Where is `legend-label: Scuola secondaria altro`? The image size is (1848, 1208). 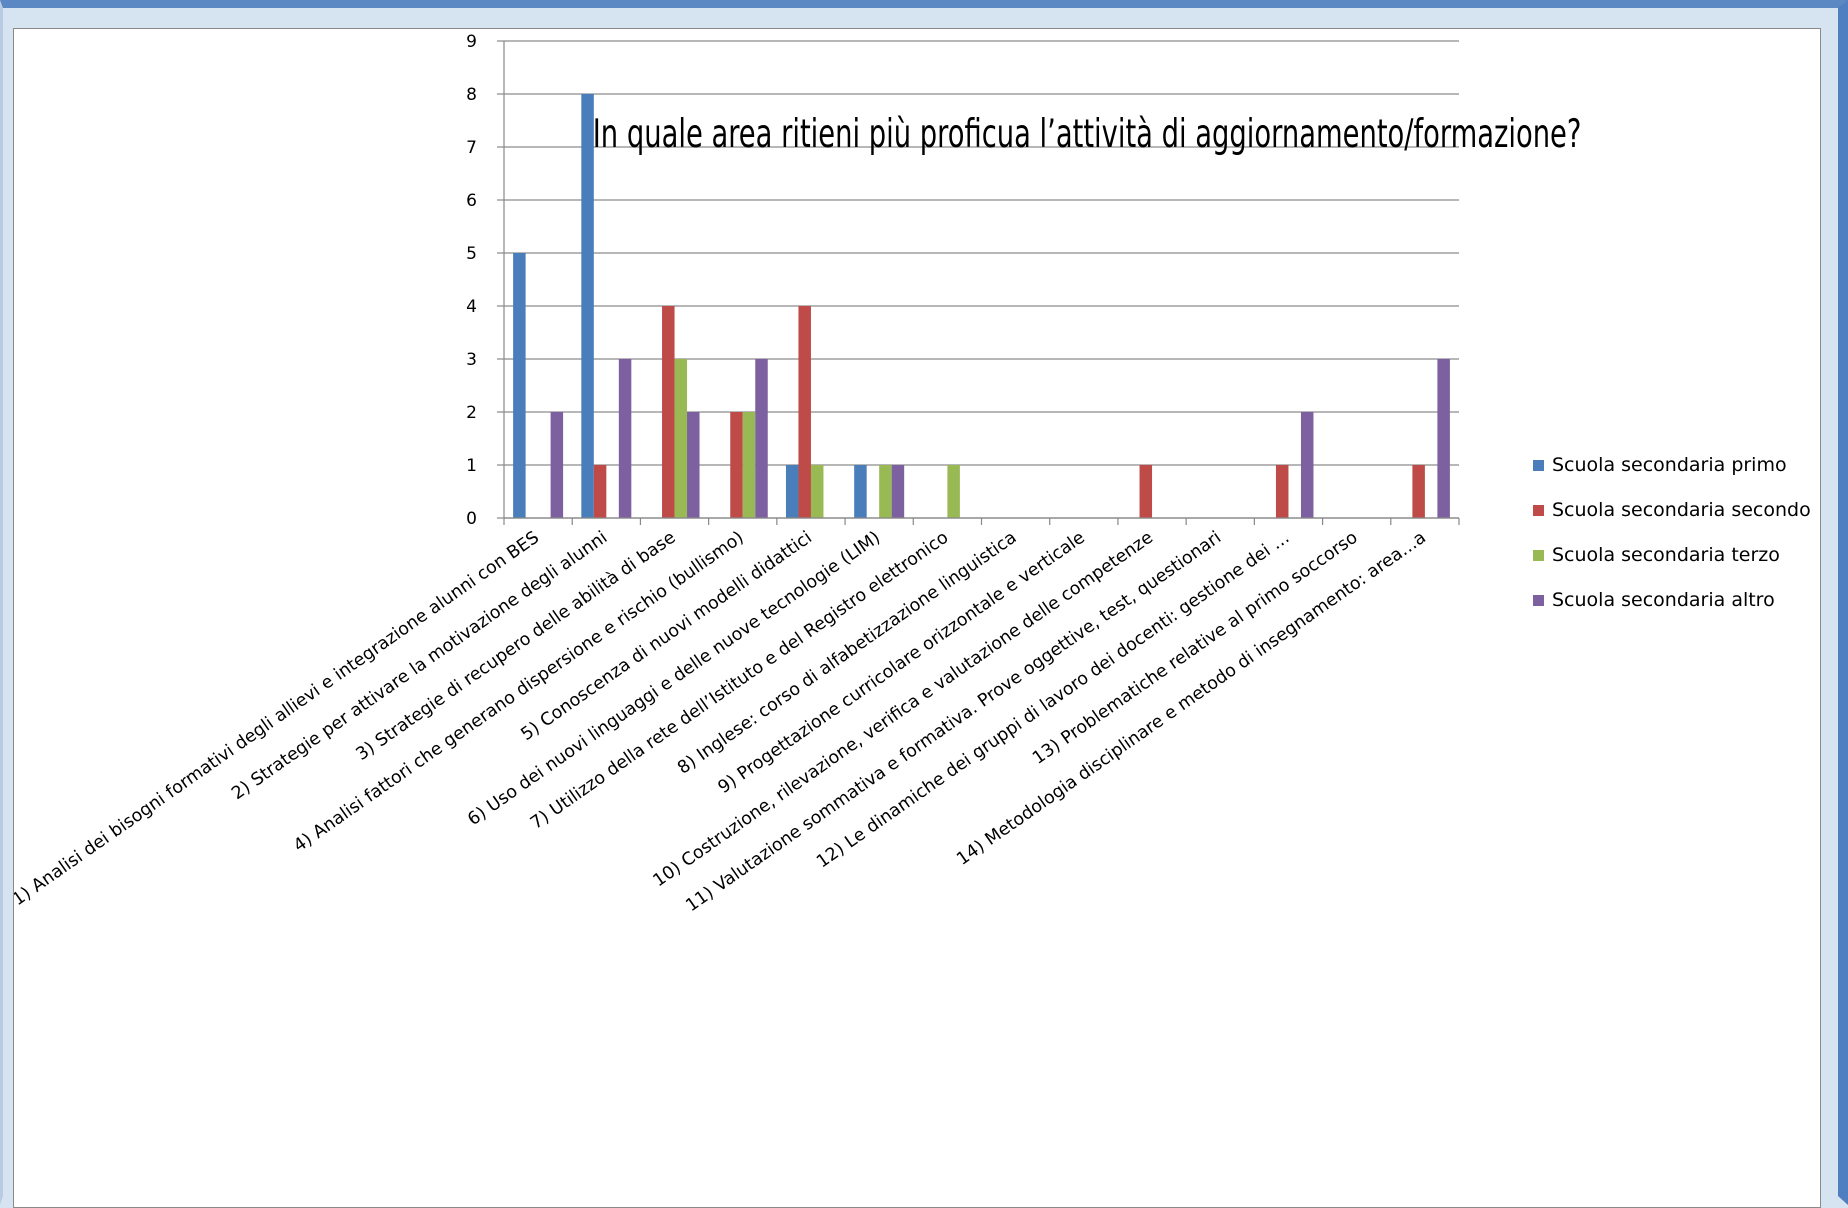
legend-label: Scuola secondaria altro is located at coordinates (1663, 600).